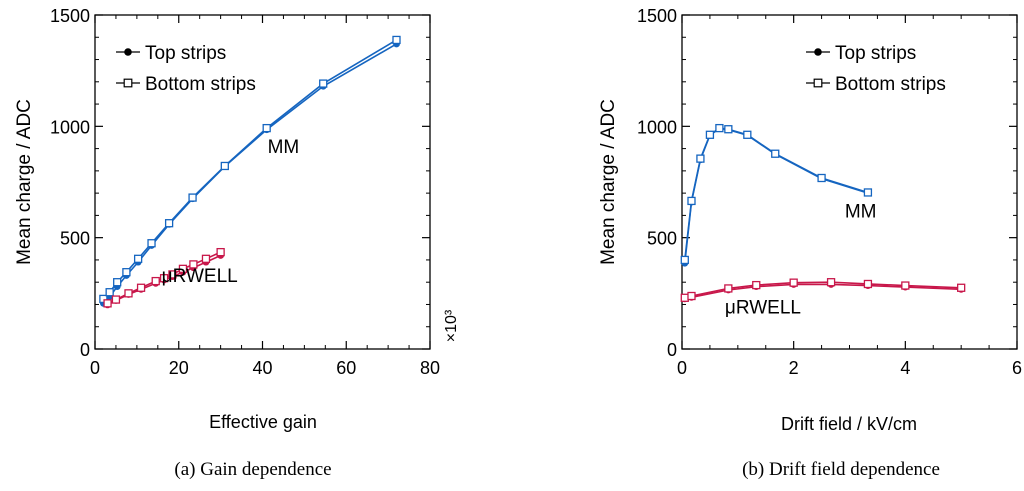  I want to click on x-tick-label: 20, so click(179, 368).